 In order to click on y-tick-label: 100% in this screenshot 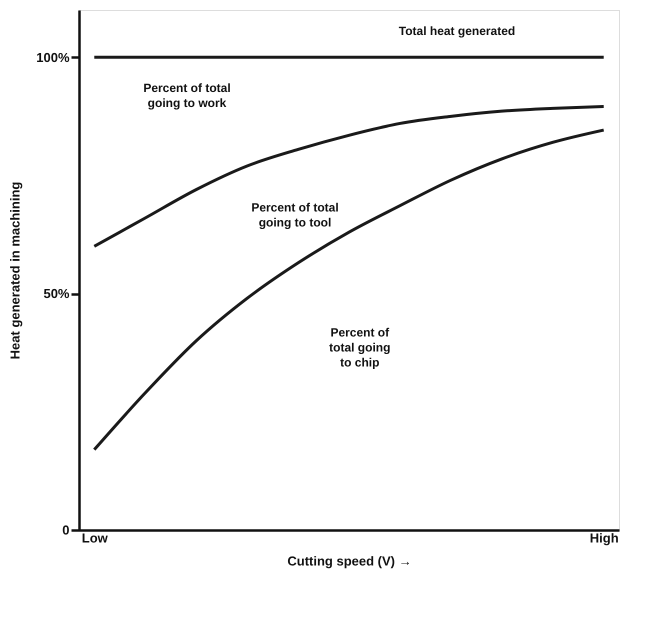, I will do `click(53, 57)`.